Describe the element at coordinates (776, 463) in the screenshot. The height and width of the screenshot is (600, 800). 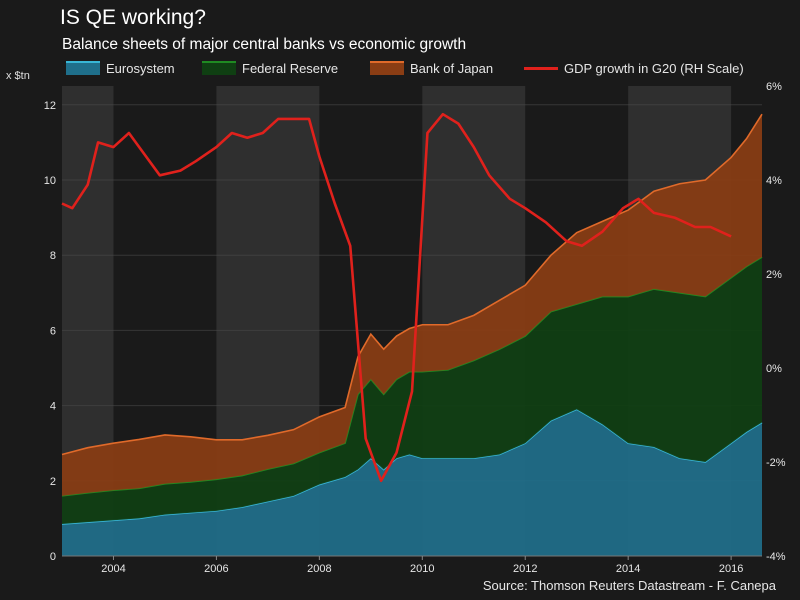
I see `y-right-tick-label--2%: -2%` at that location.